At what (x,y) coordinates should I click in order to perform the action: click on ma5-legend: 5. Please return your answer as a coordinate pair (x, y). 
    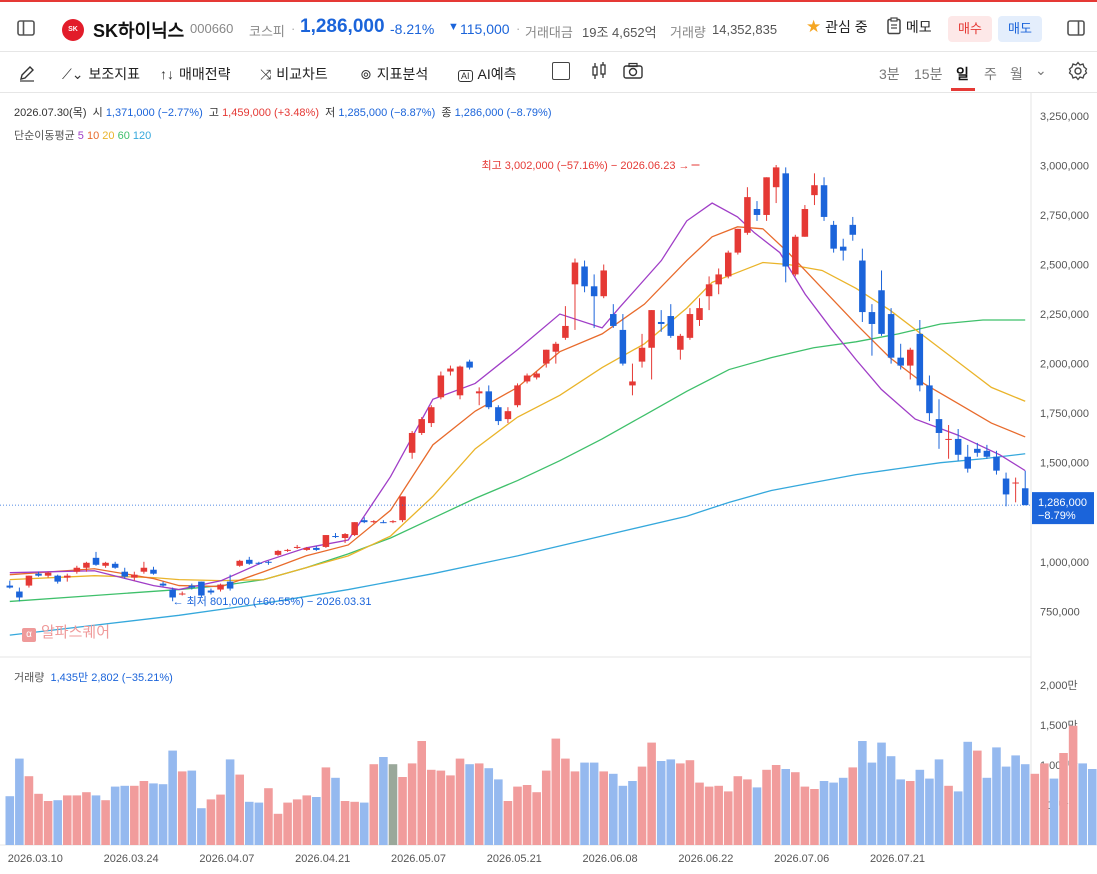
    Looking at the image, I should click on (80, 136).